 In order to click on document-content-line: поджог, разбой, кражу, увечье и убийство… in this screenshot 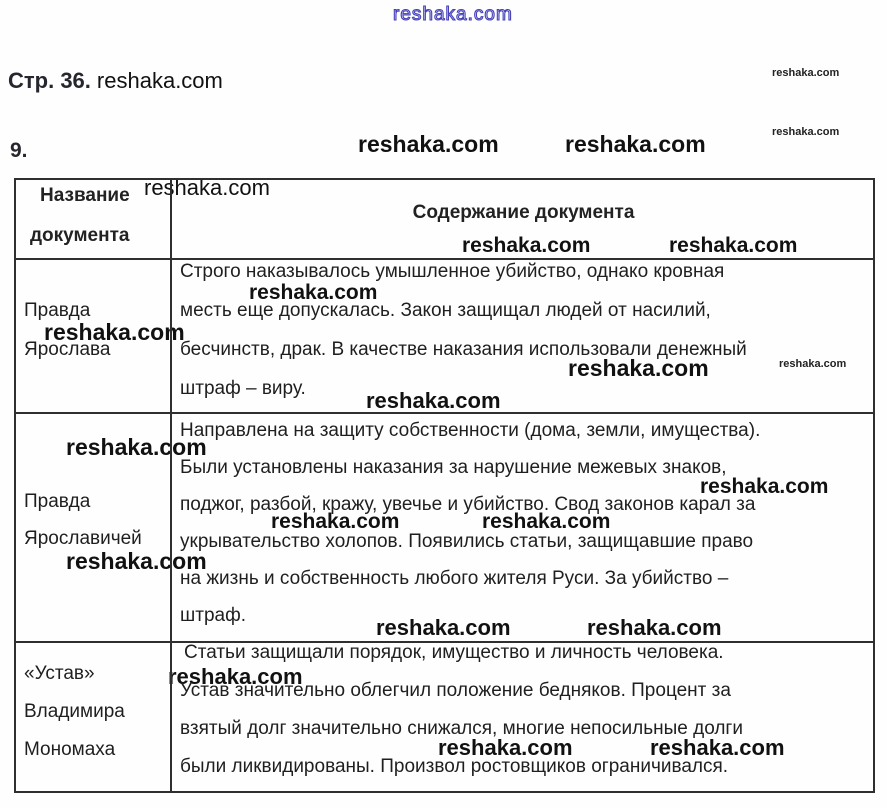, I will do `click(468, 504)`.